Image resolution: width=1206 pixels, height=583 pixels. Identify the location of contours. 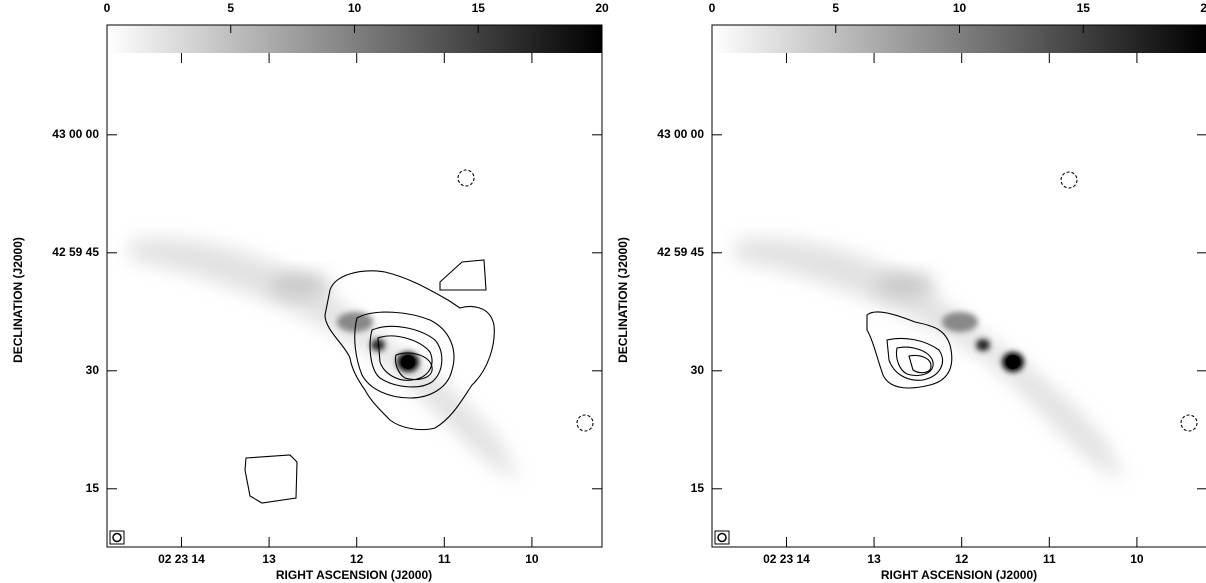
(1032, 301).